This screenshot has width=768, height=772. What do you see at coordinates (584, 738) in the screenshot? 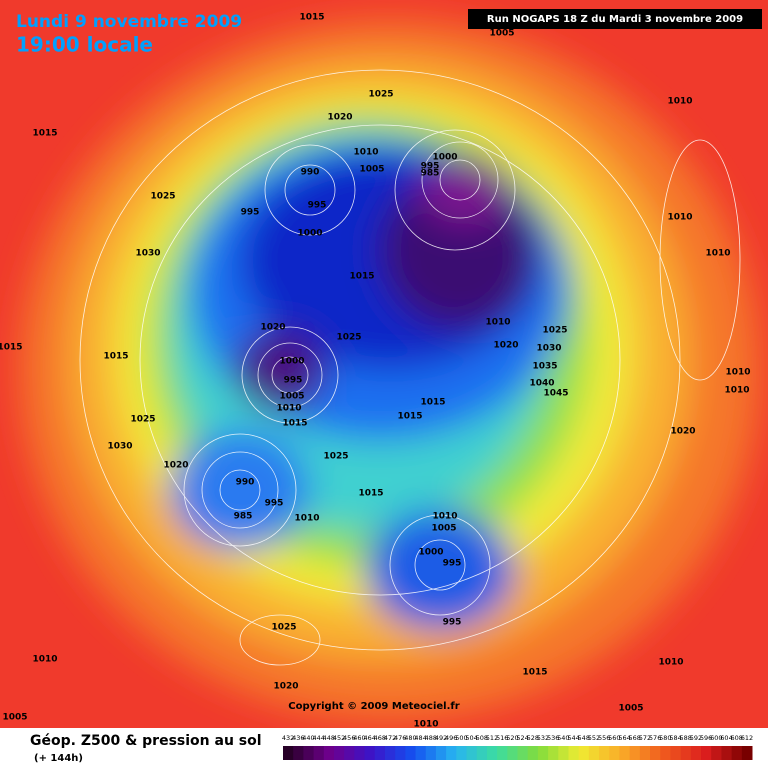
I see `scale-label: 548` at bounding box center [584, 738].